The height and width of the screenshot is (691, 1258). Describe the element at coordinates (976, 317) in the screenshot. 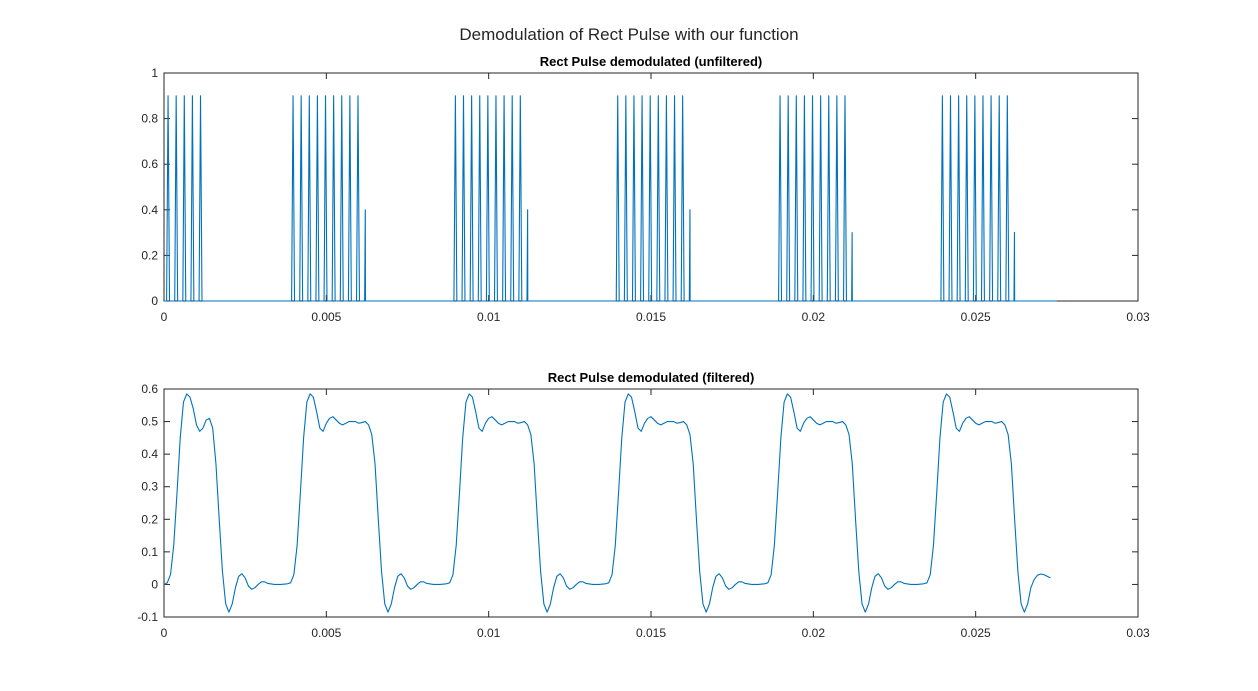

I see `x-tick-label-unfiltered-5: 0.025` at that location.